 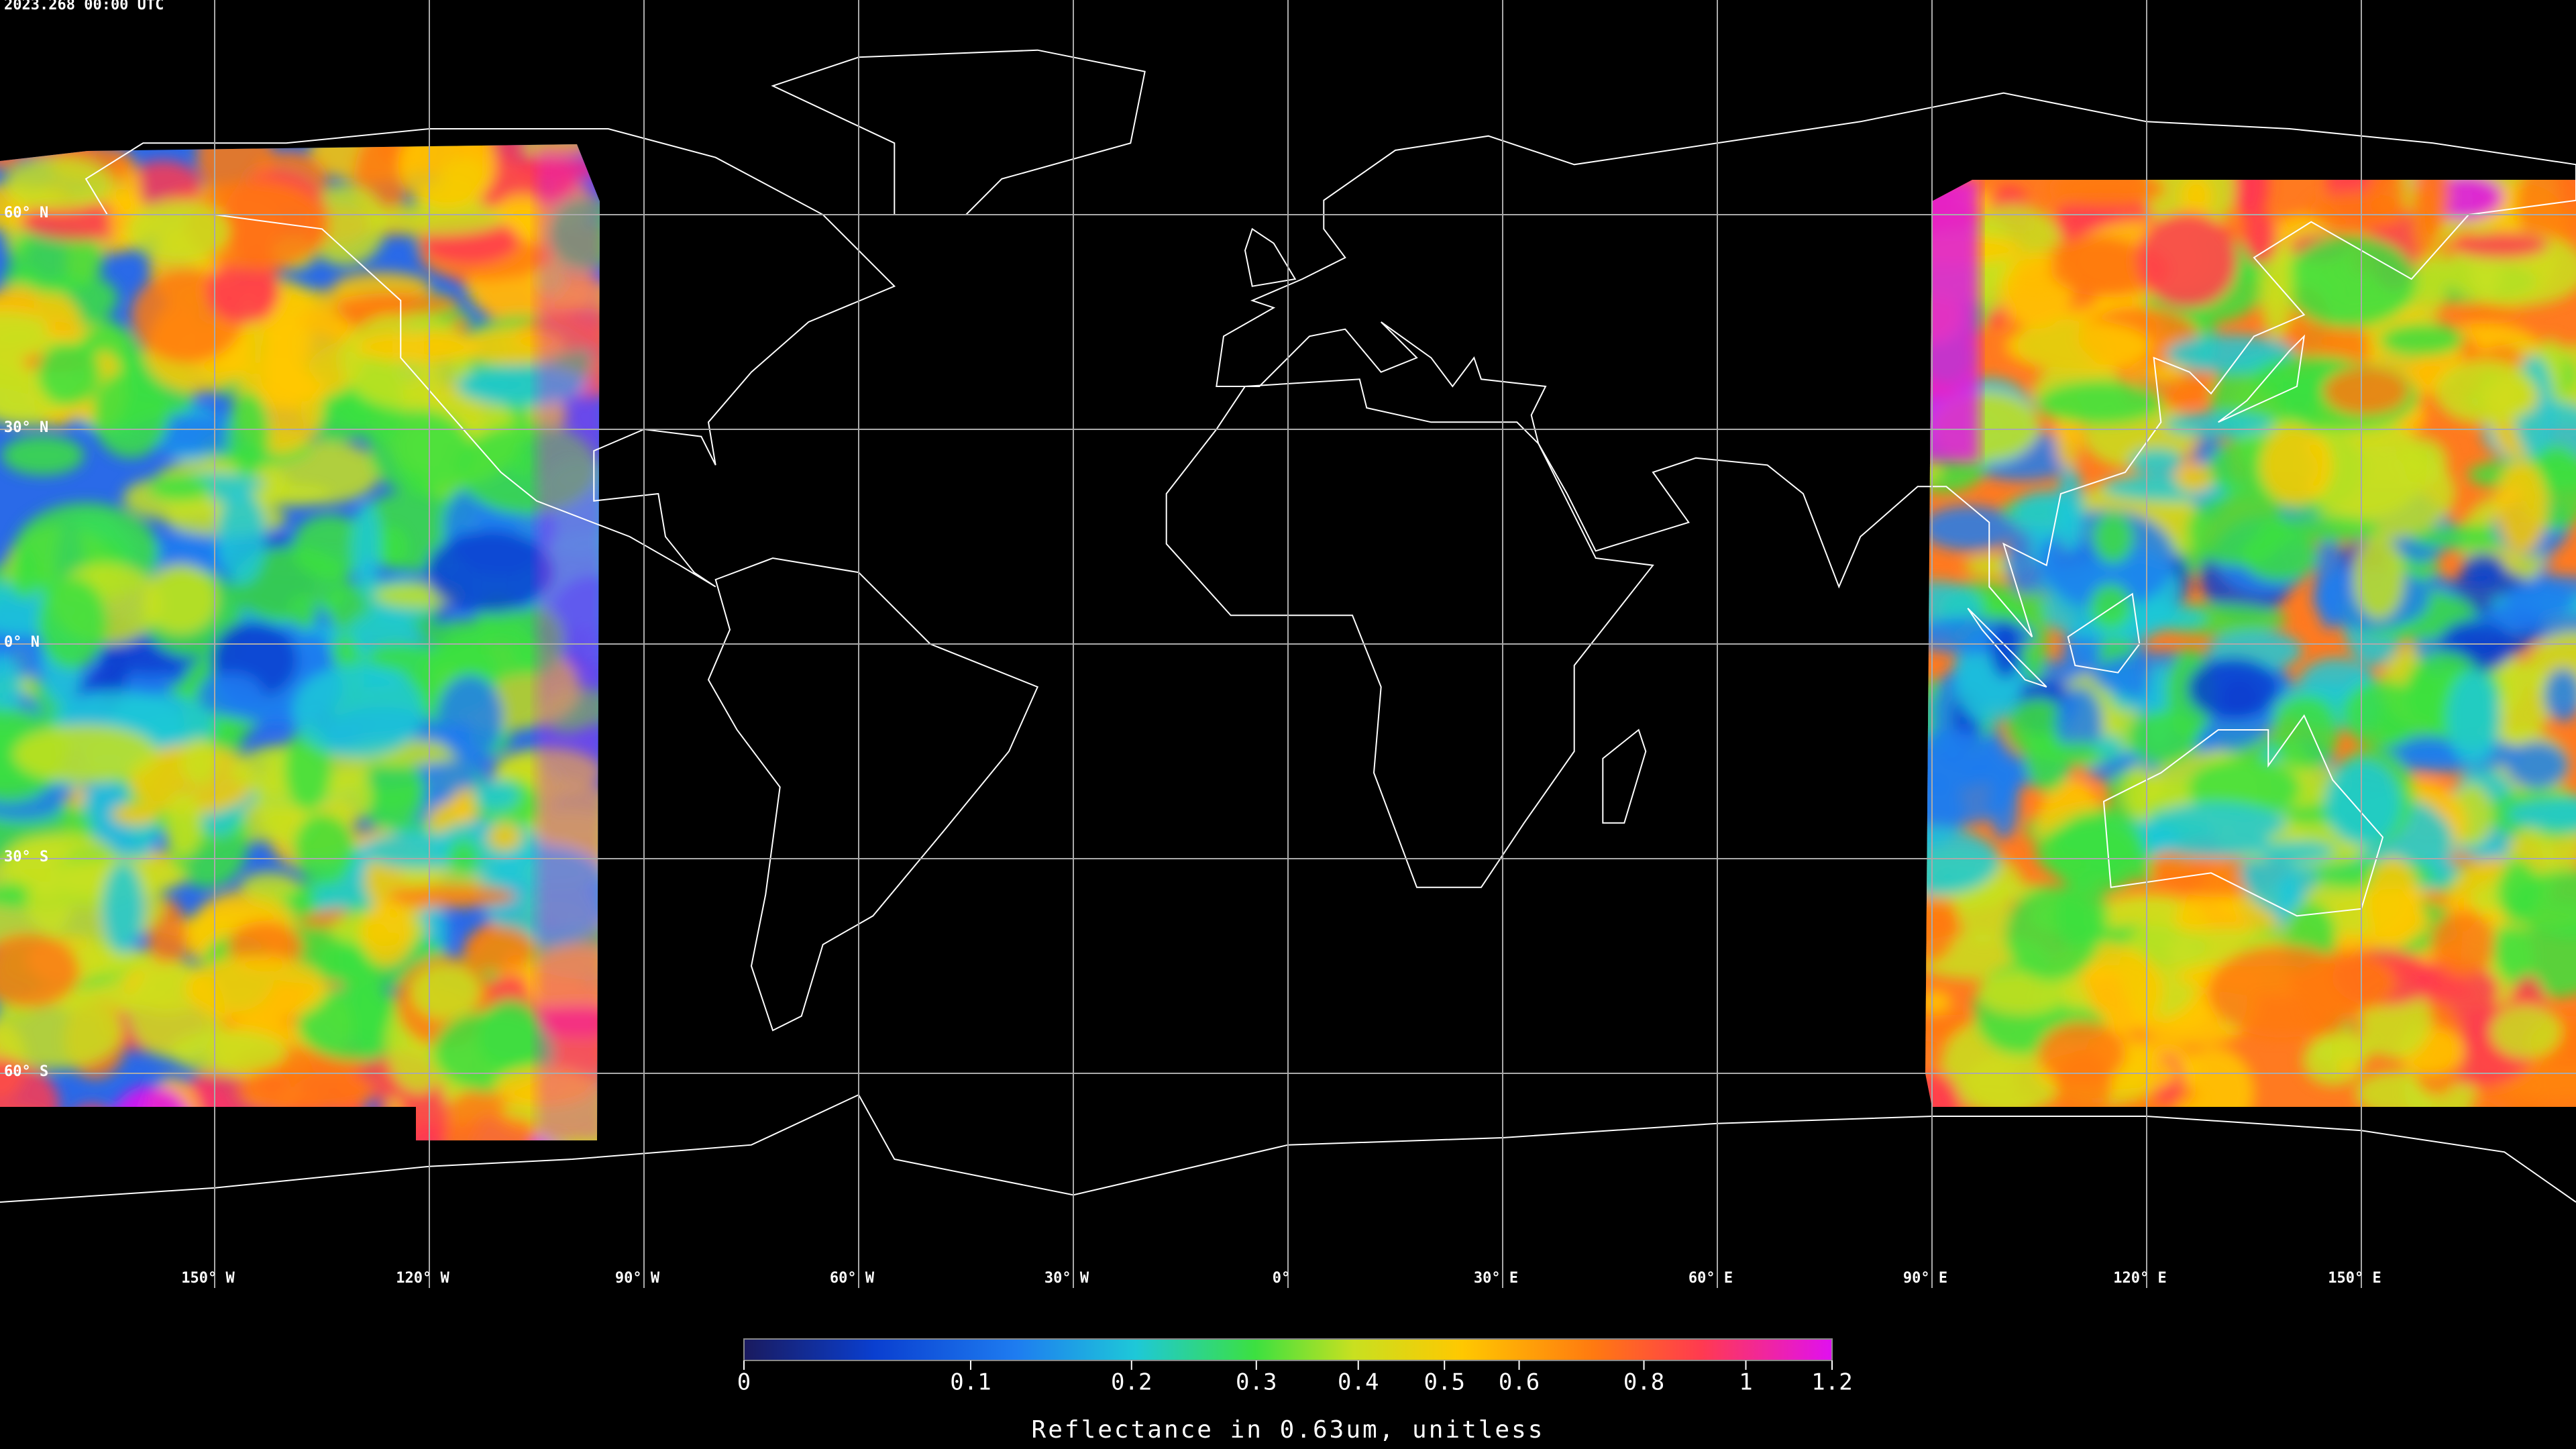 What do you see at coordinates (2354, 1278) in the screenshot?
I see `longitude-label: 150° E` at bounding box center [2354, 1278].